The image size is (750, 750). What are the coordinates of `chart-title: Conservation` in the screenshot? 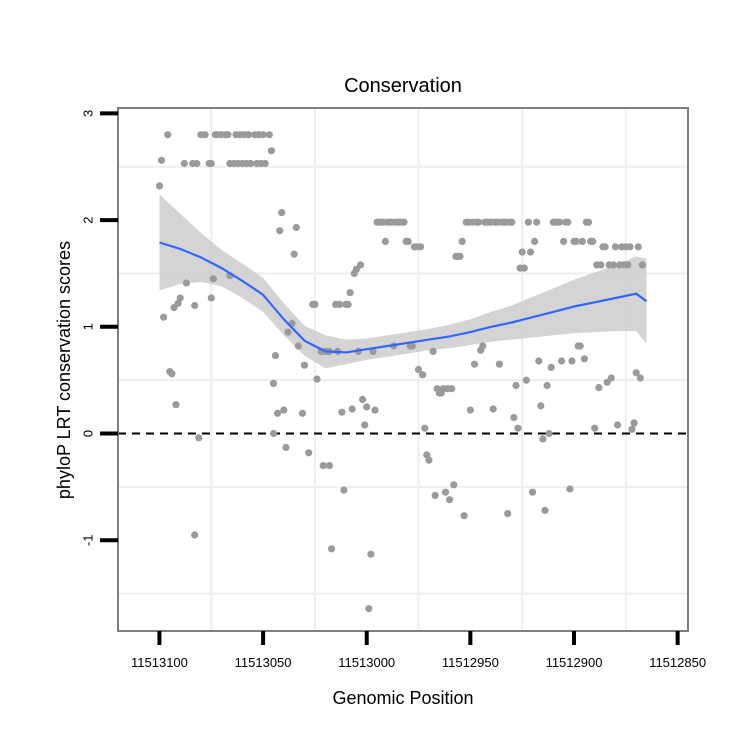 It's located at (403, 86).